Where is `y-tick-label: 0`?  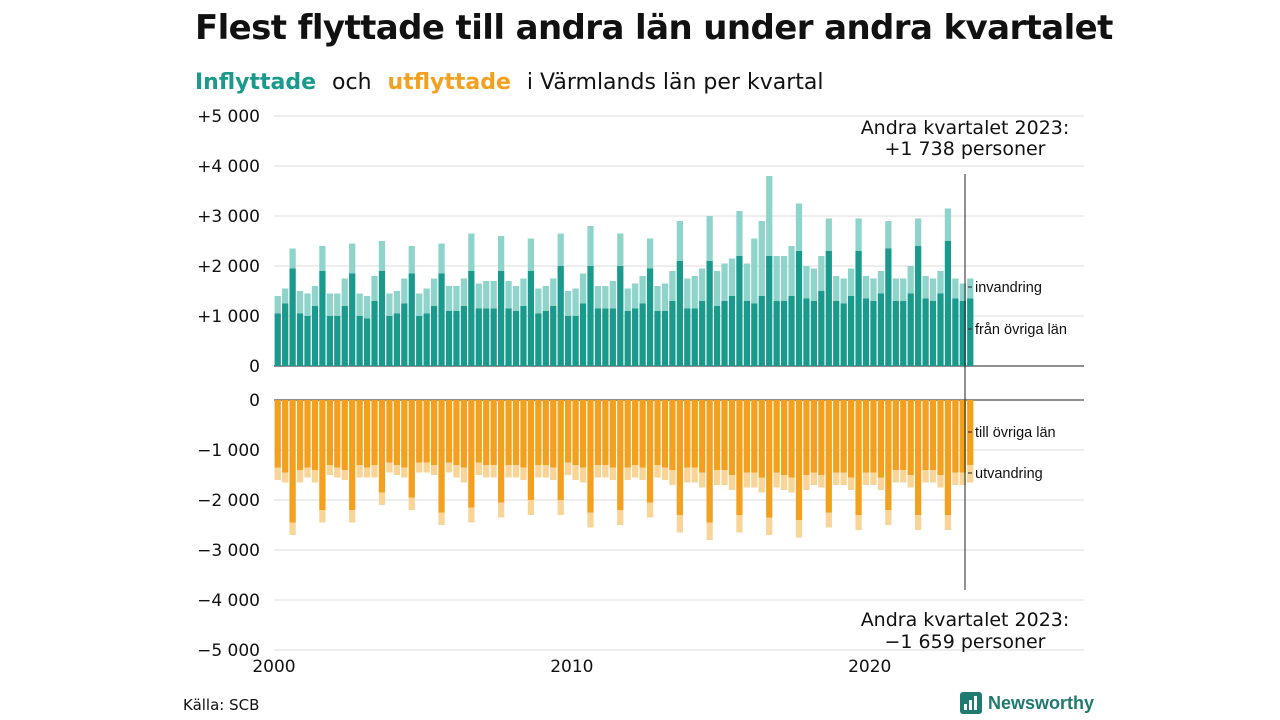
y-tick-label: 0 is located at coordinates (254, 401).